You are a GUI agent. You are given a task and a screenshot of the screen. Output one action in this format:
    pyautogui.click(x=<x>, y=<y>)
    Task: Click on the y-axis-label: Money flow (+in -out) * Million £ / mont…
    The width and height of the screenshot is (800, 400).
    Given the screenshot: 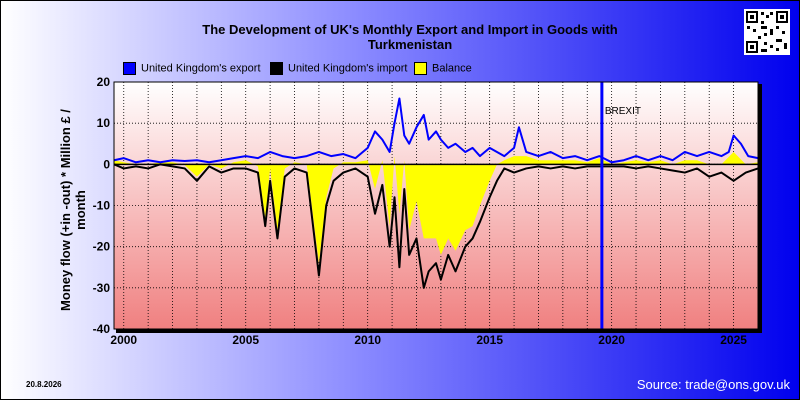 What is the action you would take?
    pyautogui.click(x=73, y=210)
    